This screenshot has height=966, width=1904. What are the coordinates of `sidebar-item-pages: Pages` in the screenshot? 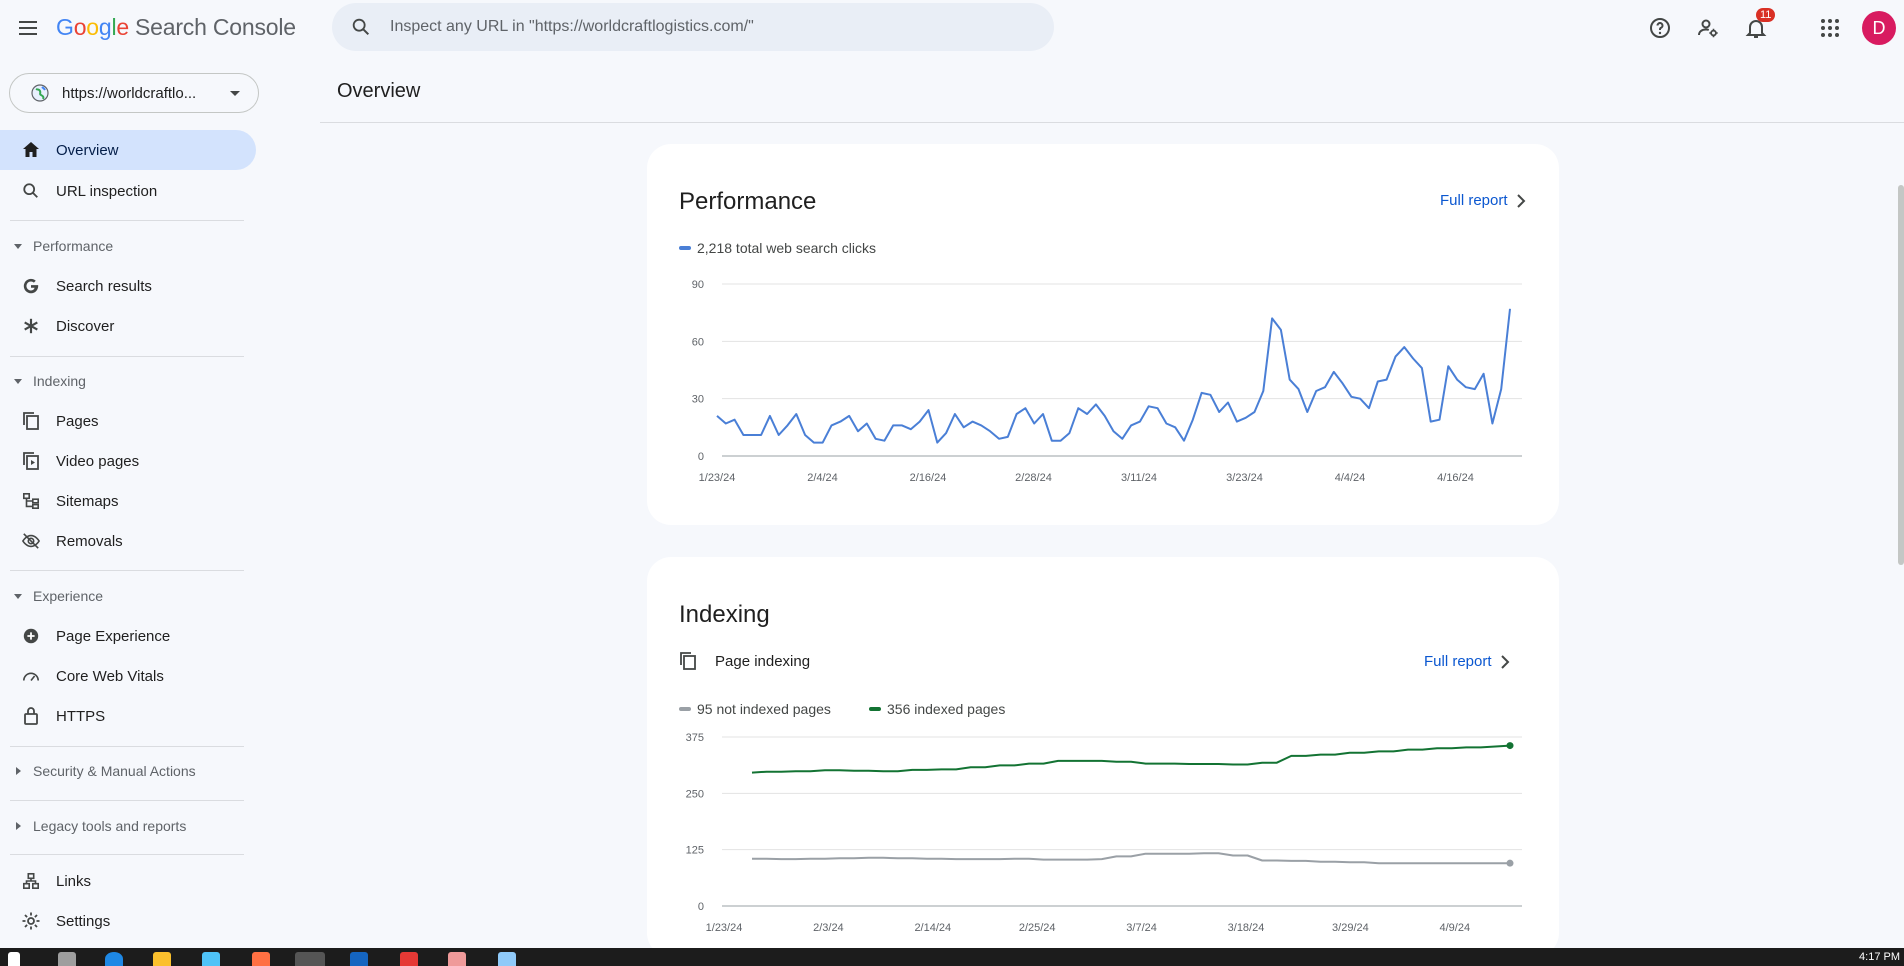 It's located at (128, 421).